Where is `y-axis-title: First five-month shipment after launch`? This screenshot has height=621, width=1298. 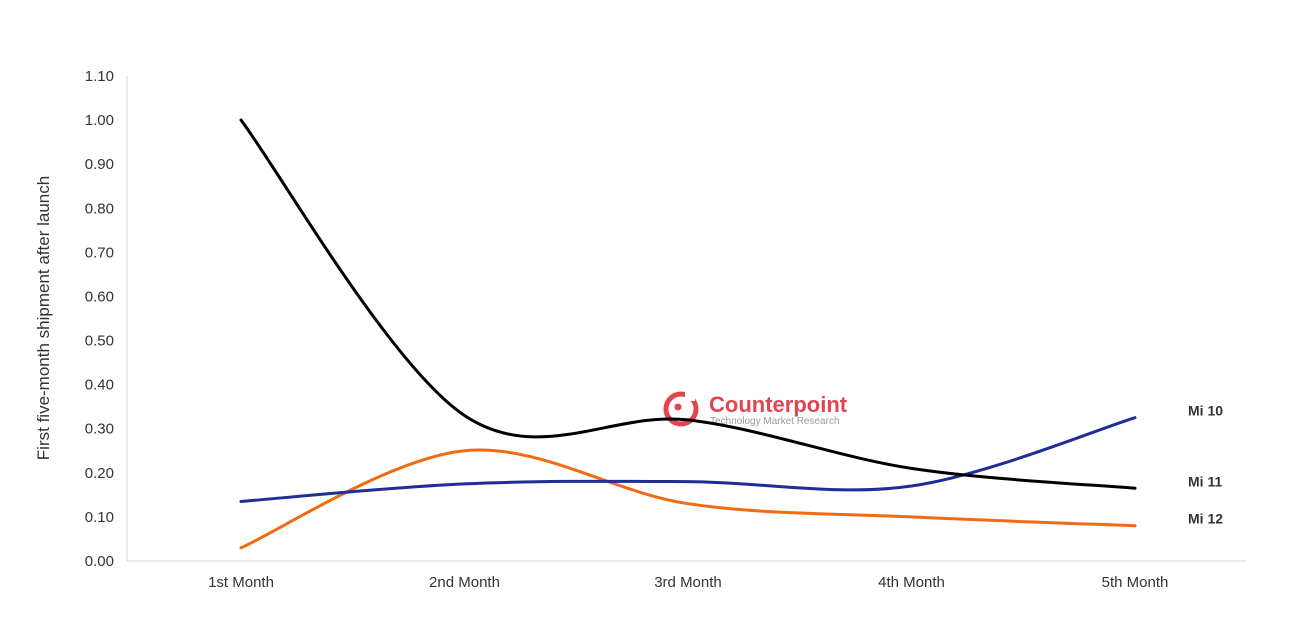
y-axis-title: First five-month shipment after launch is located at coordinates (43, 318).